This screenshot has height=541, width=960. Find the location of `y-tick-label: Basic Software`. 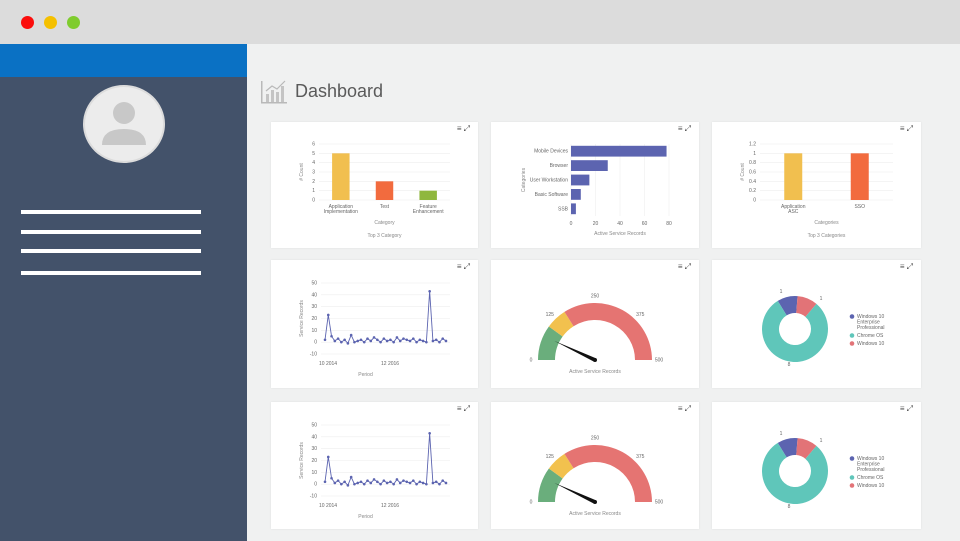

y-tick-label: Basic Software is located at coordinates (552, 195).